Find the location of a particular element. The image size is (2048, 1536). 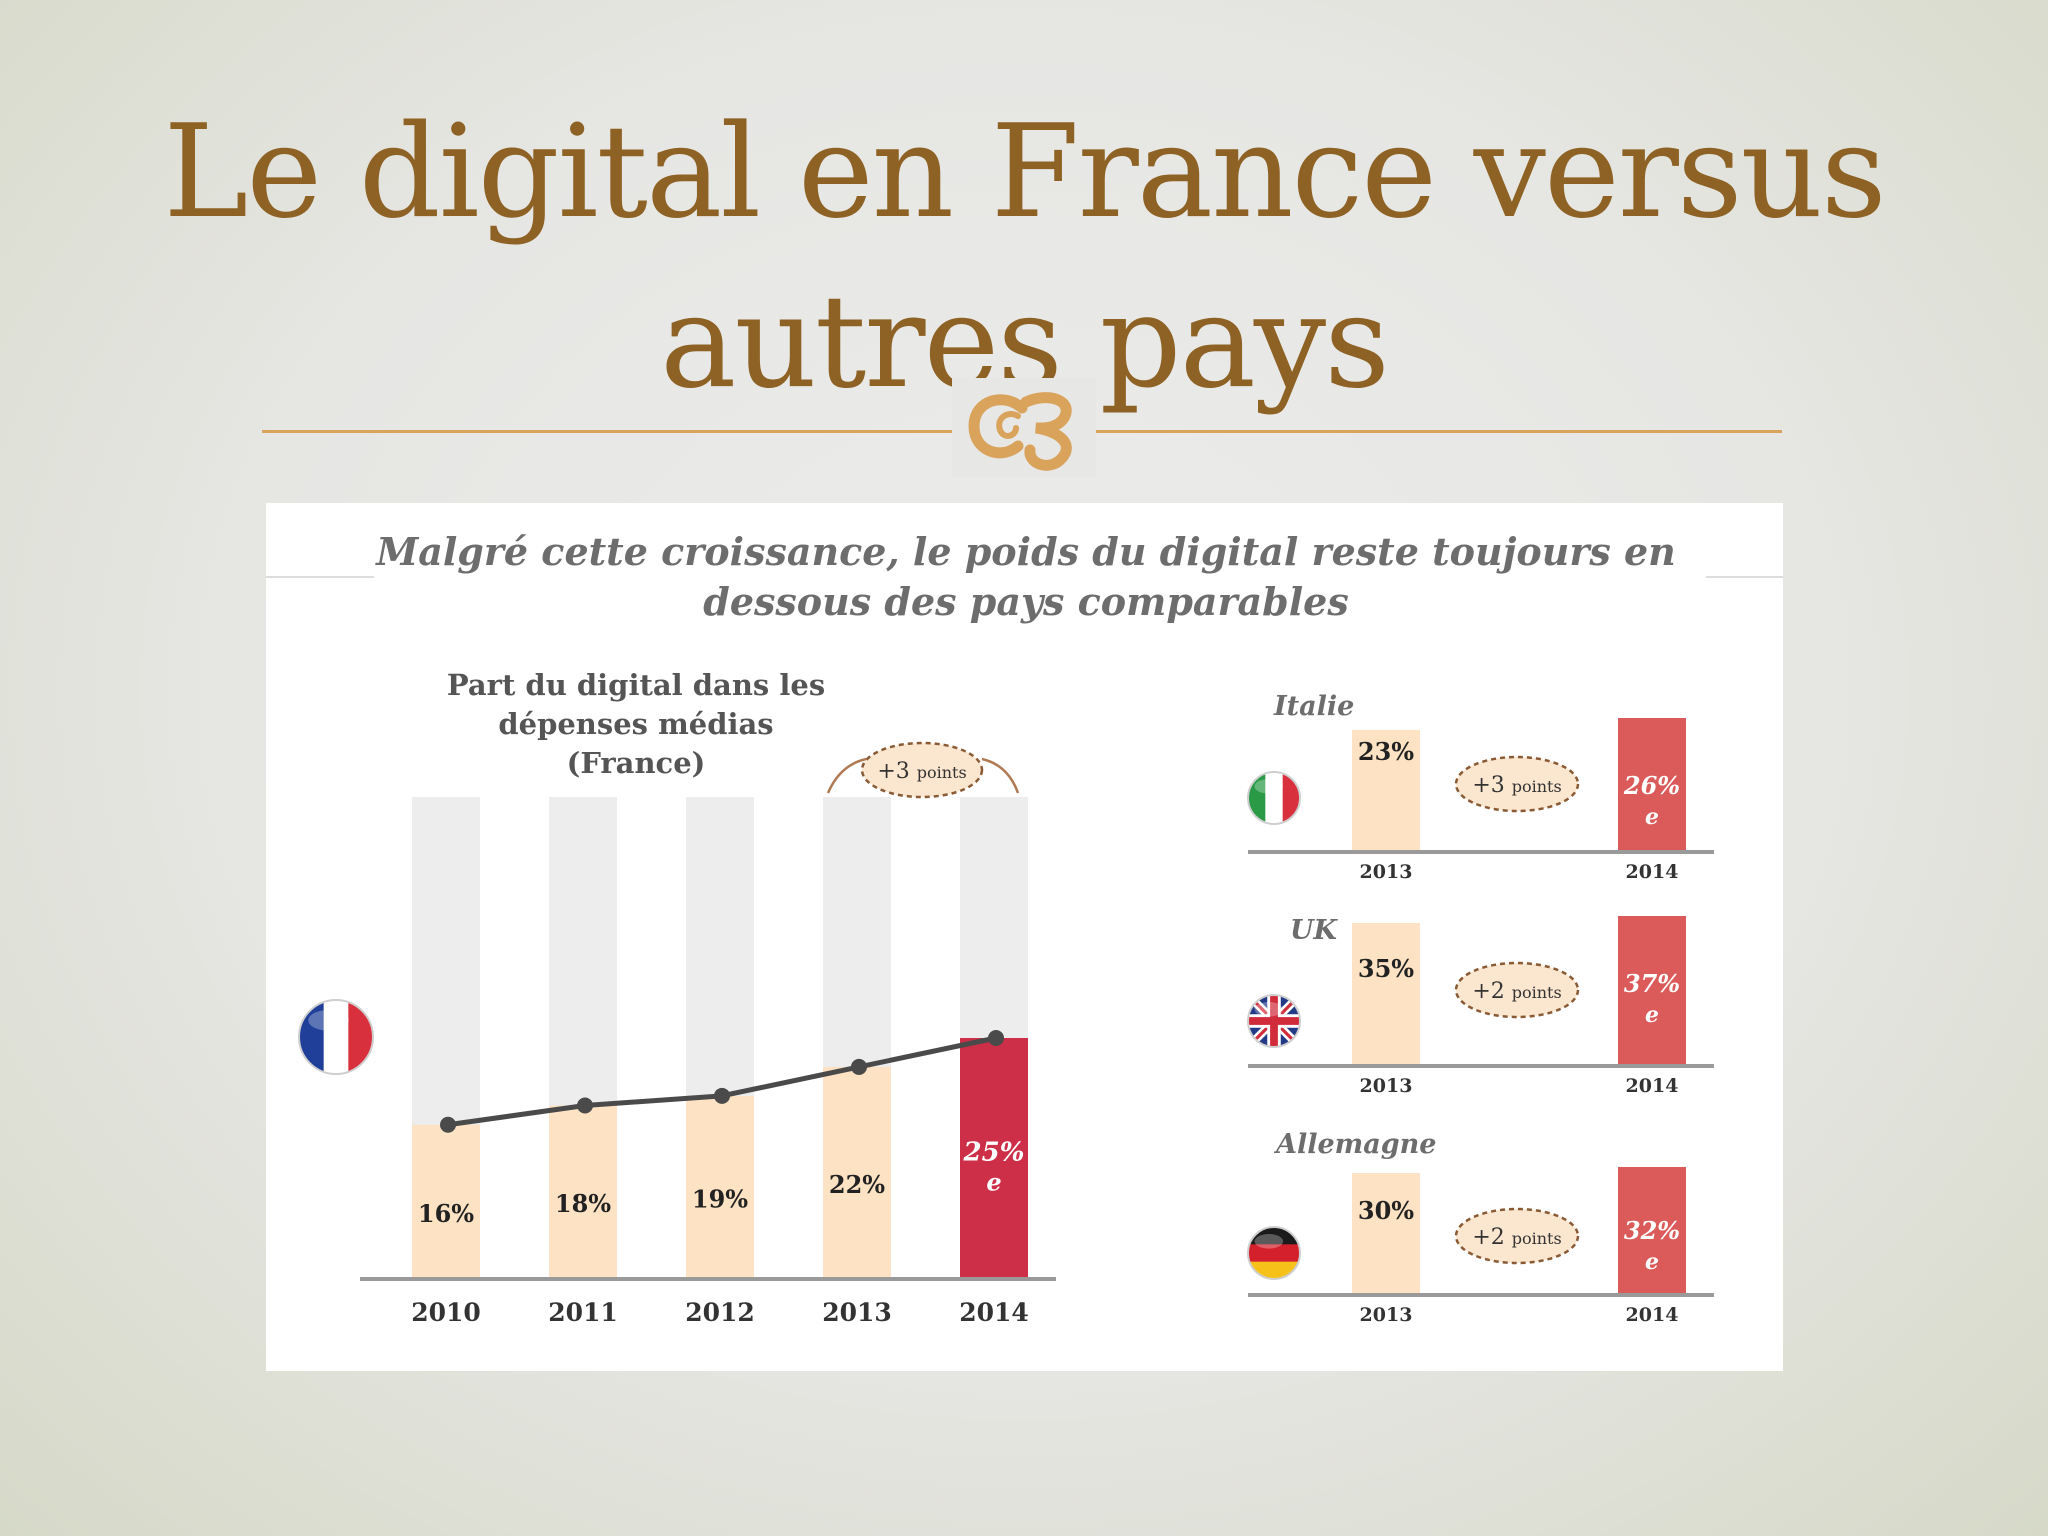

uk-points-badge-label: +2 points is located at coordinates (1516, 991).